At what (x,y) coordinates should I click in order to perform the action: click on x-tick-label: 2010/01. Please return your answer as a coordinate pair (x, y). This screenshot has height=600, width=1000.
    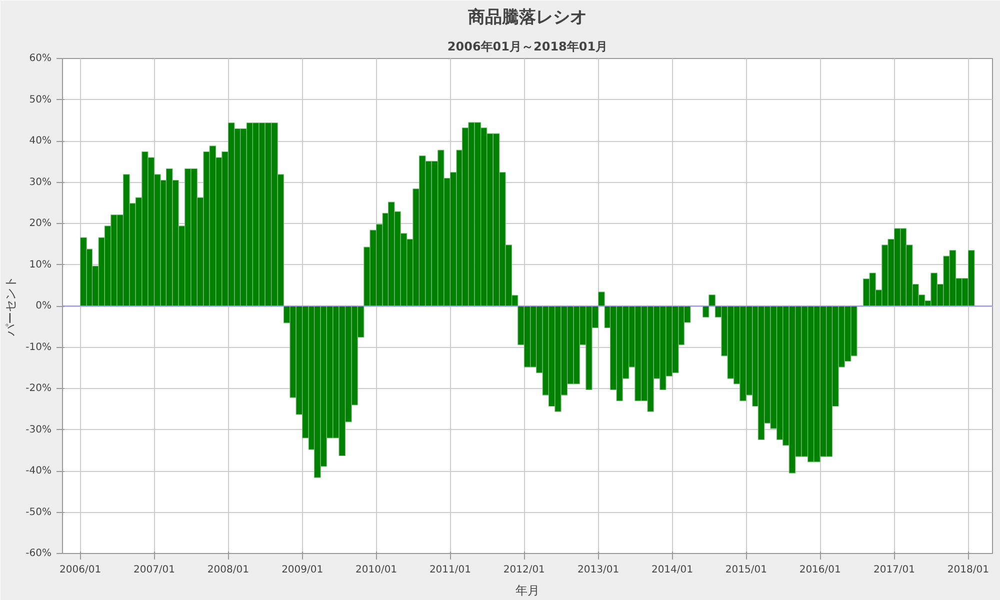
    Looking at the image, I should click on (377, 570).